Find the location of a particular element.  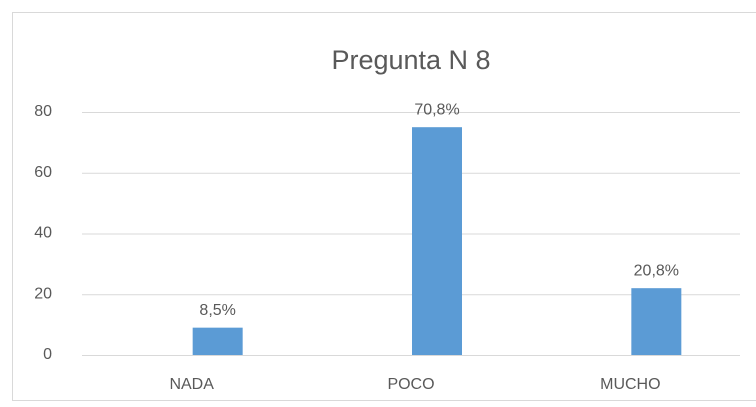

x-tick-label: MUCHO is located at coordinates (630, 384).